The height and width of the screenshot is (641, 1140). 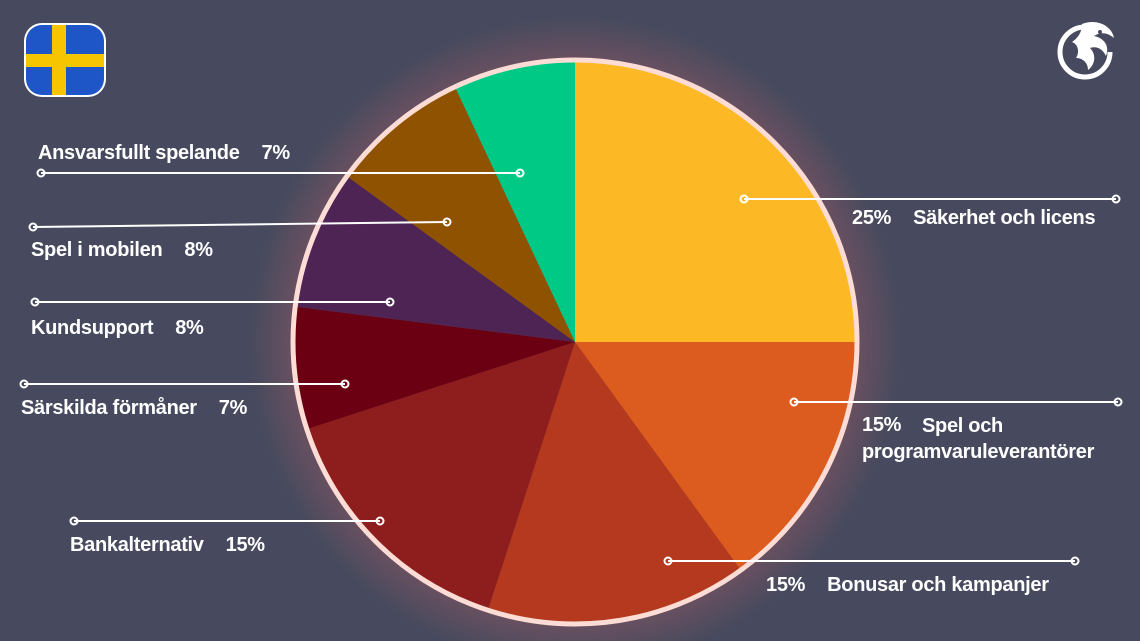 What do you see at coordinates (92, 328) in the screenshot?
I see `slice-label: Kundsupport` at bounding box center [92, 328].